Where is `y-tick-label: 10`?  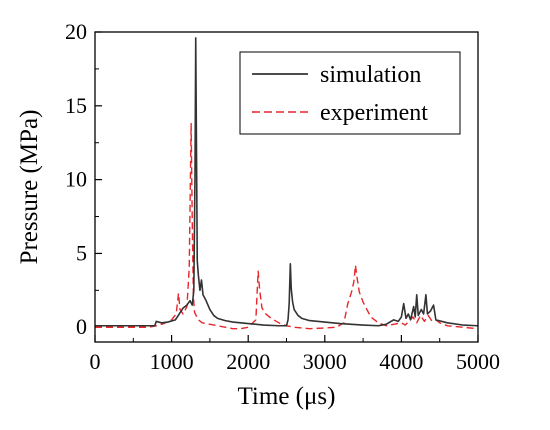
y-tick-label: 10 is located at coordinates (76, 179).